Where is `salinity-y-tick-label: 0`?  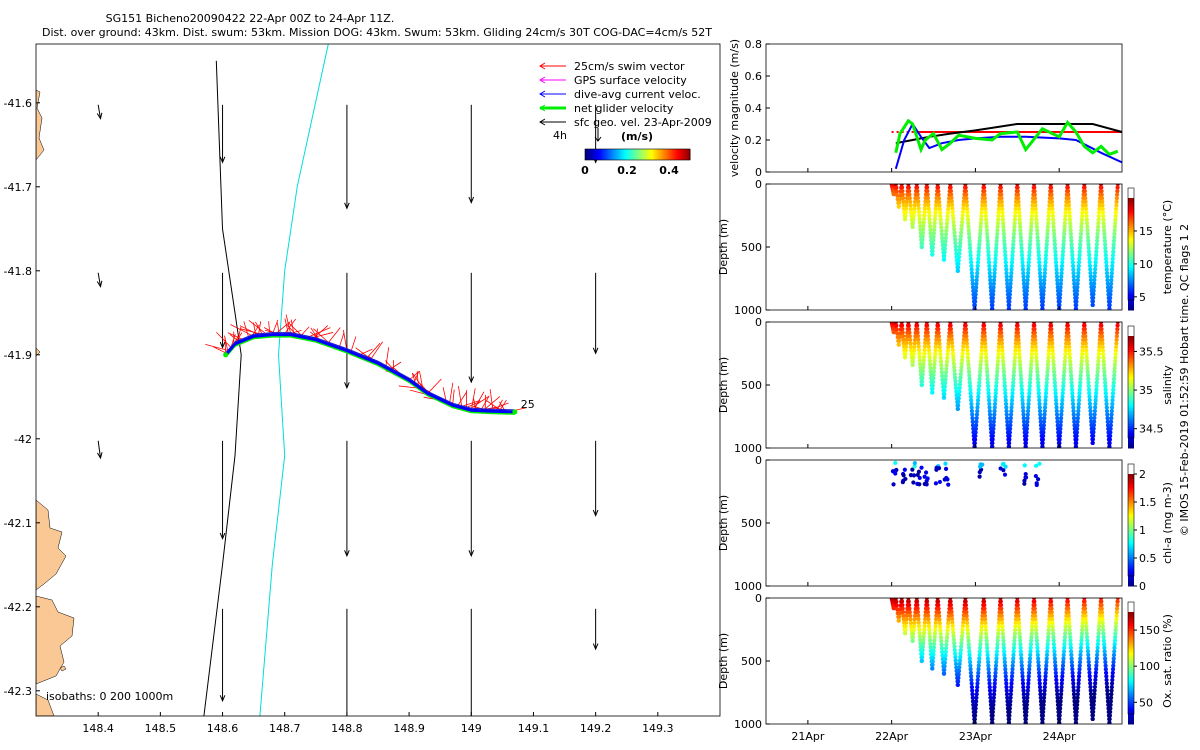
salinity-y-tick-label: 0 is located at coordinates (758, 322).